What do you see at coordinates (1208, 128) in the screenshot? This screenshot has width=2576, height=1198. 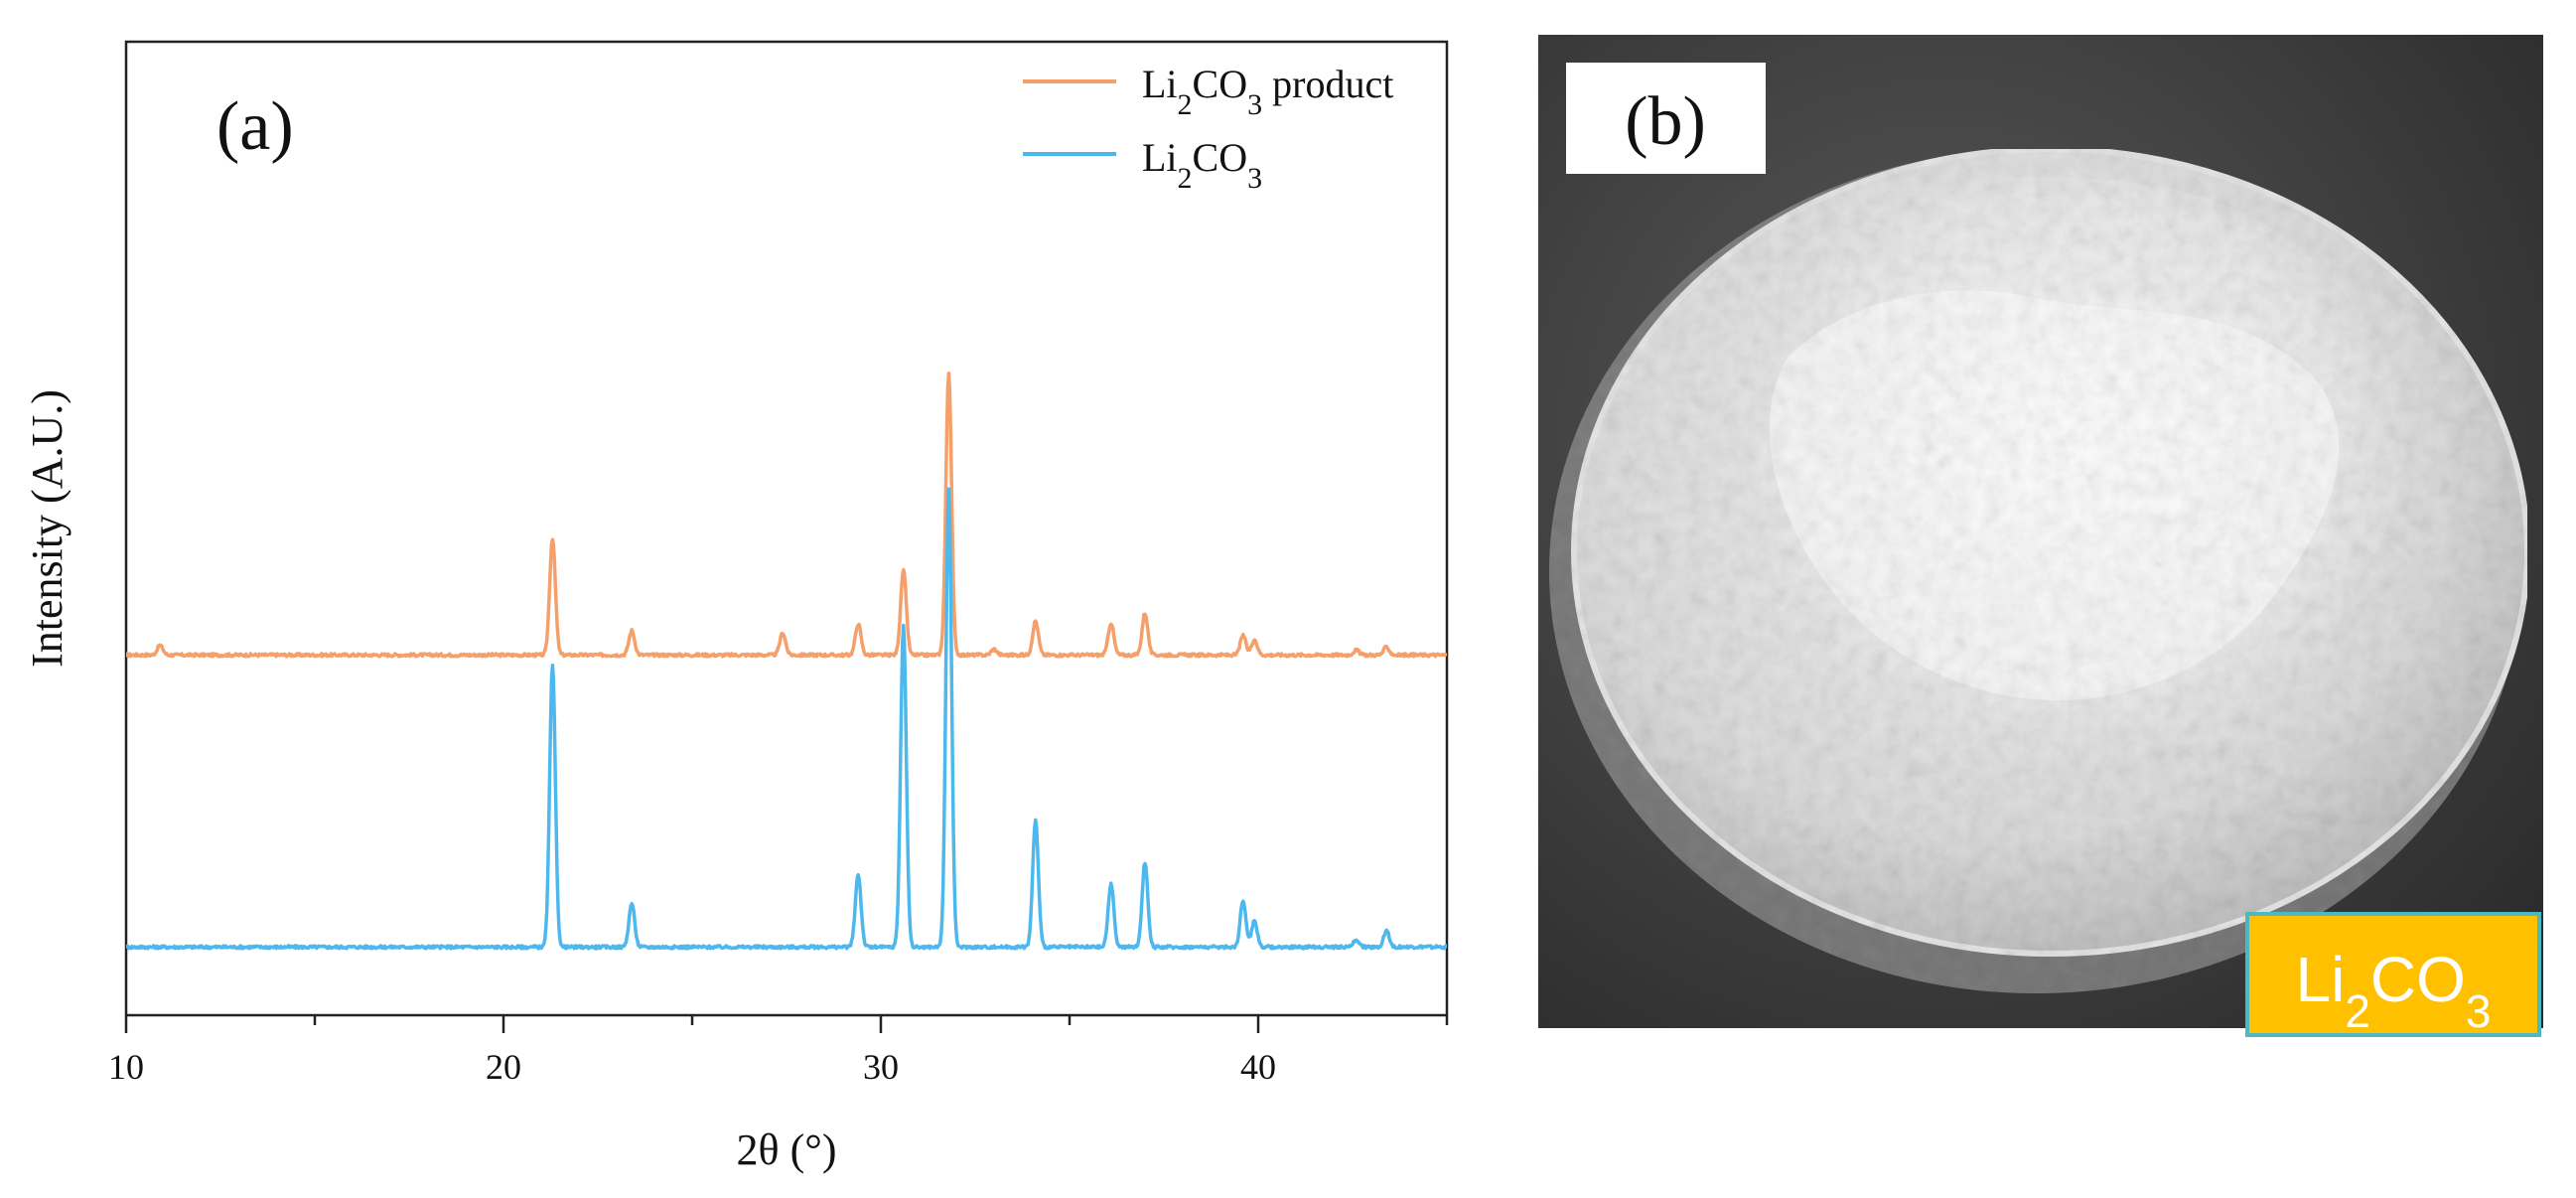 I see `legend: Li2CO3 product Li2CO3` at bounding box center [1208, 128].